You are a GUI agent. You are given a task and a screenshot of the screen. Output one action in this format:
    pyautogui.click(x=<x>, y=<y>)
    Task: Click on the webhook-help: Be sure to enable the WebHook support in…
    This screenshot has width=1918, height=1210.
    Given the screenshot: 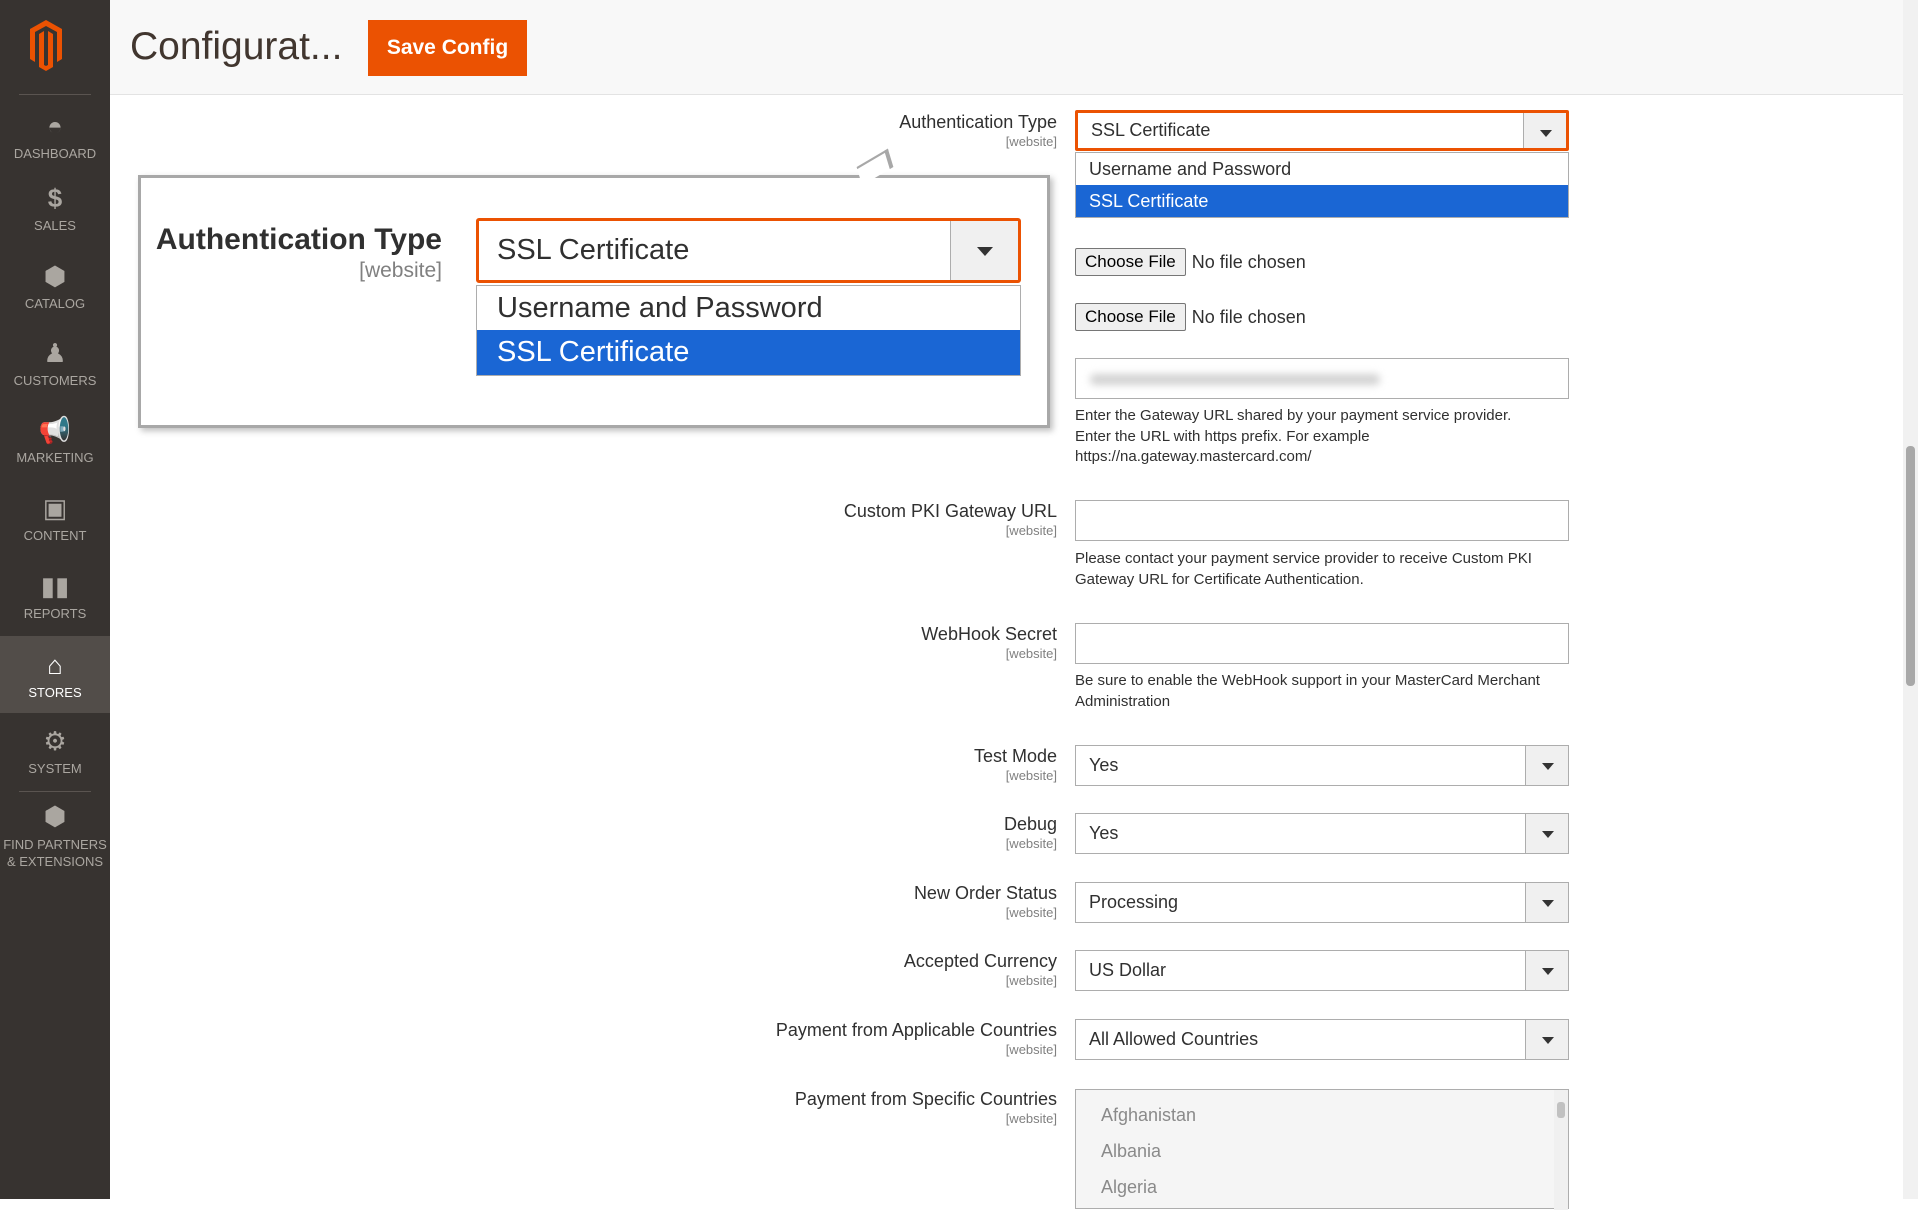 What is the action you would take?
    pyautogui.click(x=1325, y=691)
    